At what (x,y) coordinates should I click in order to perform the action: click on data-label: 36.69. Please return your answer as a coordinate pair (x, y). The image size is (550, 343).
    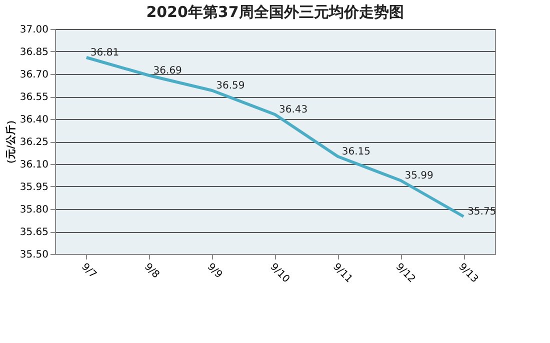
    Looking at the image, I should click on (167, 71).